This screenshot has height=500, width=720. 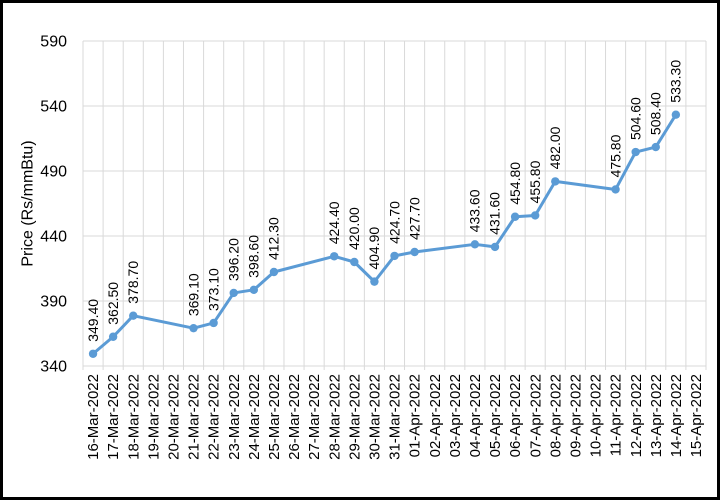 What do you see at coordinates (596, 415) in the screenshot?
I see `x-tick-label: 10-Apr-2022` at bounding box center [596, 415].